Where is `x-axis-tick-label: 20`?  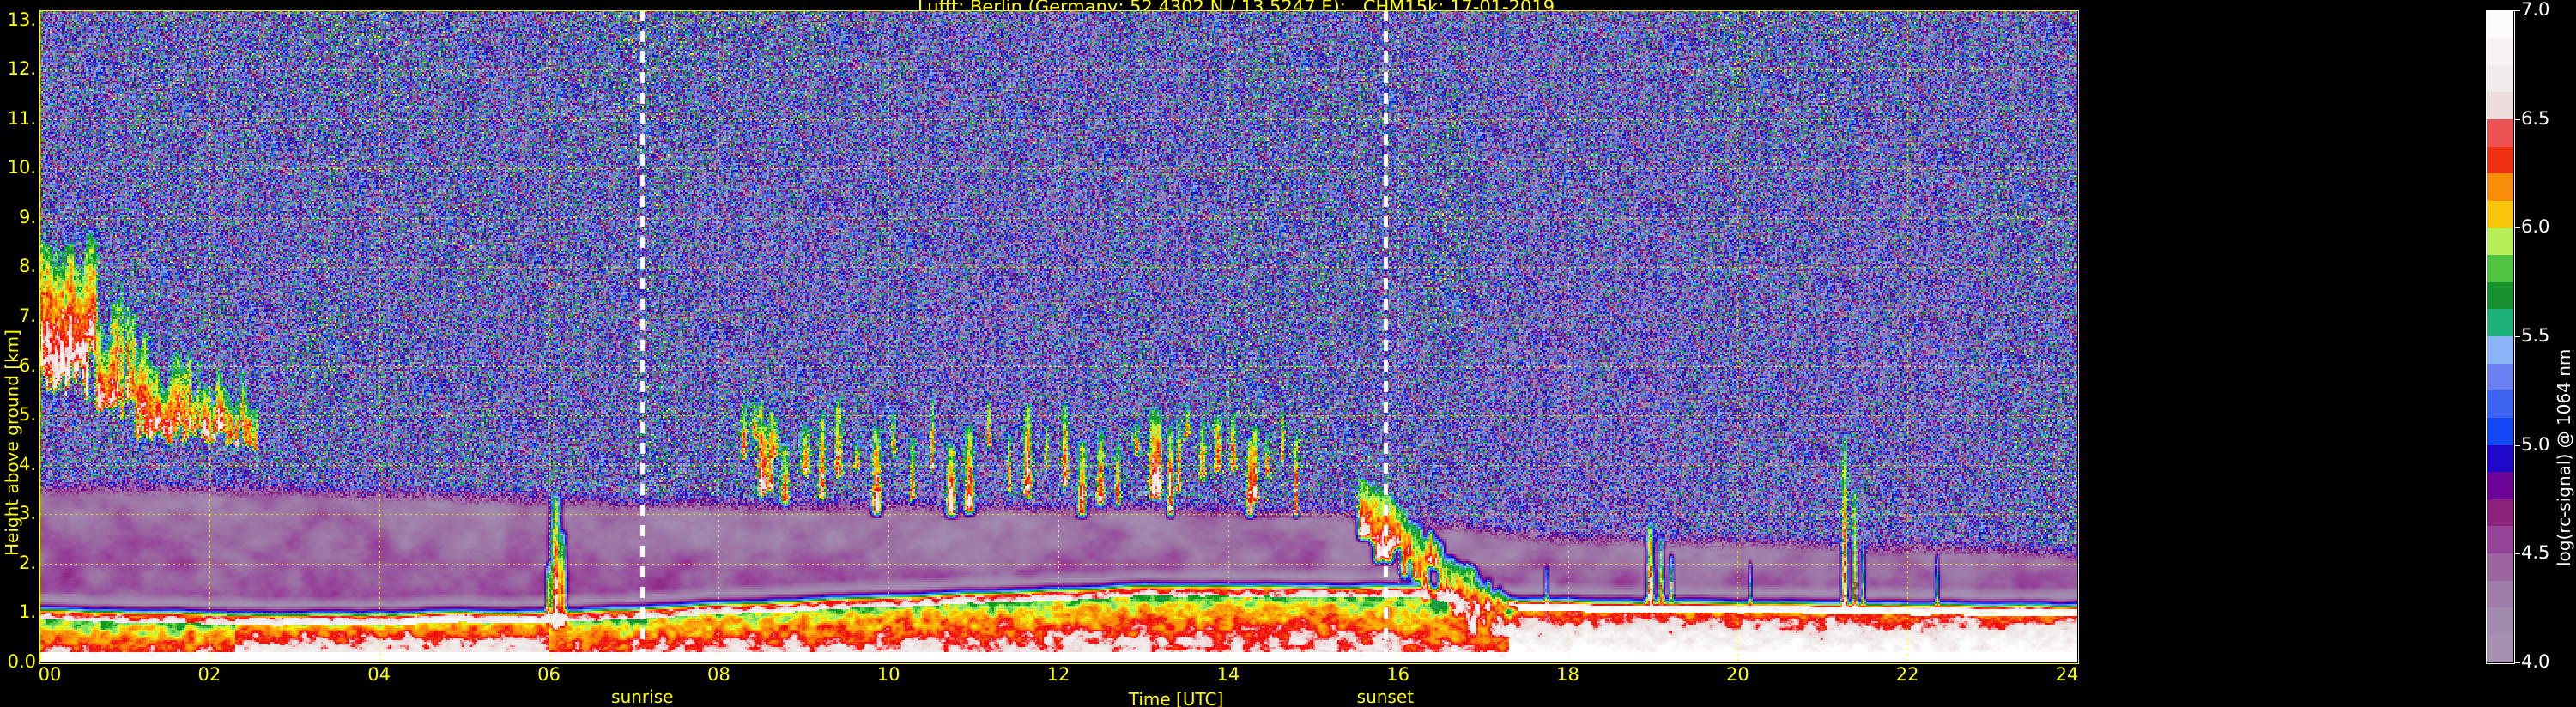 x-axis-tick-label: 20 is located at coordinates (1737, 675).